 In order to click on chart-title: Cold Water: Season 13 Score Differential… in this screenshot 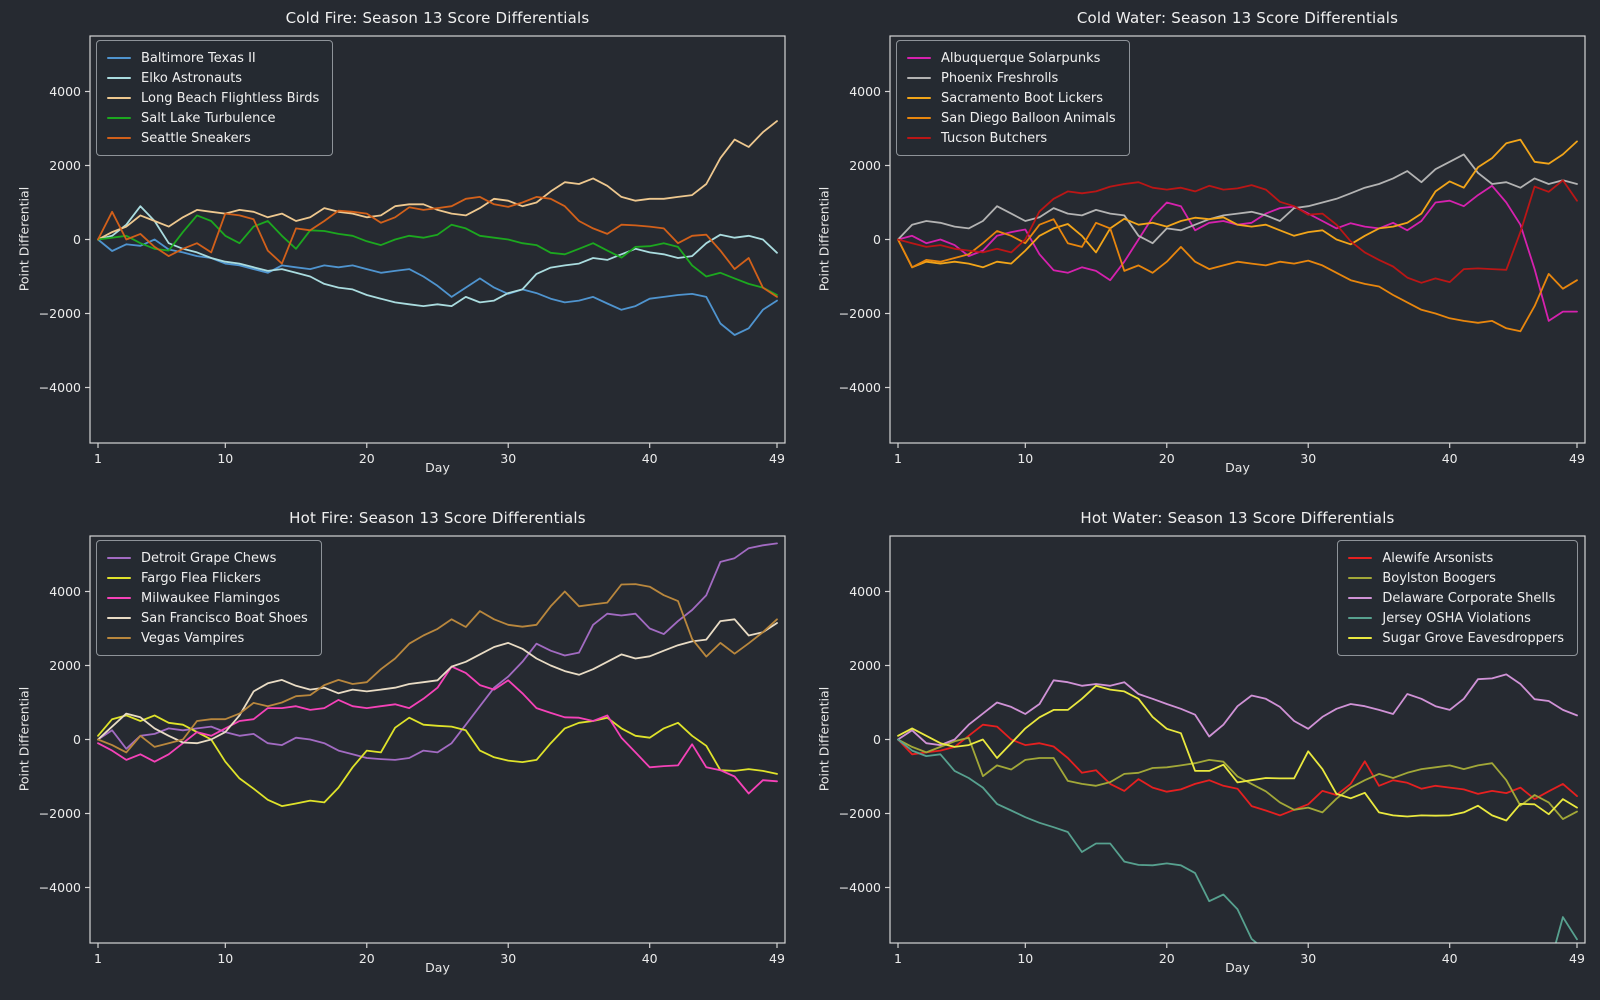, I will do `click(1237, 18)`.